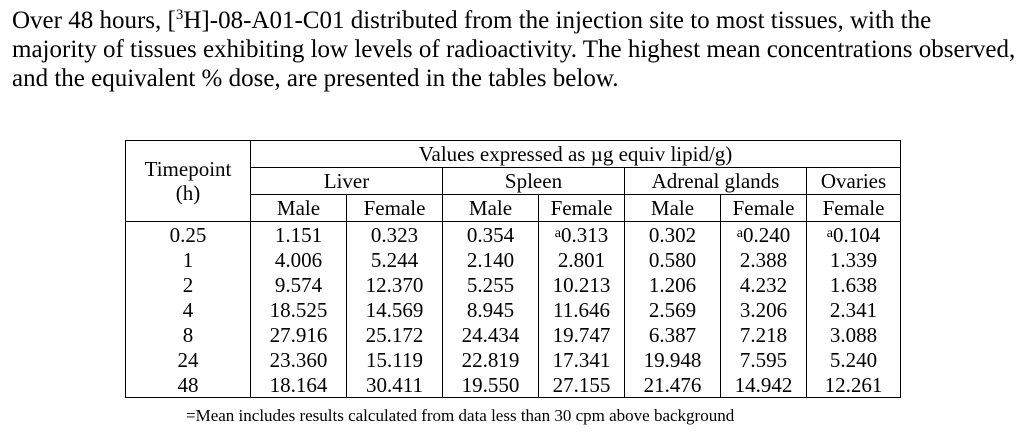 The width and height of the screenshot is (1024, 432). Describe the element at coordinates (763, 234) in the screenshot. I see `value-cell: a0.240` at that location.